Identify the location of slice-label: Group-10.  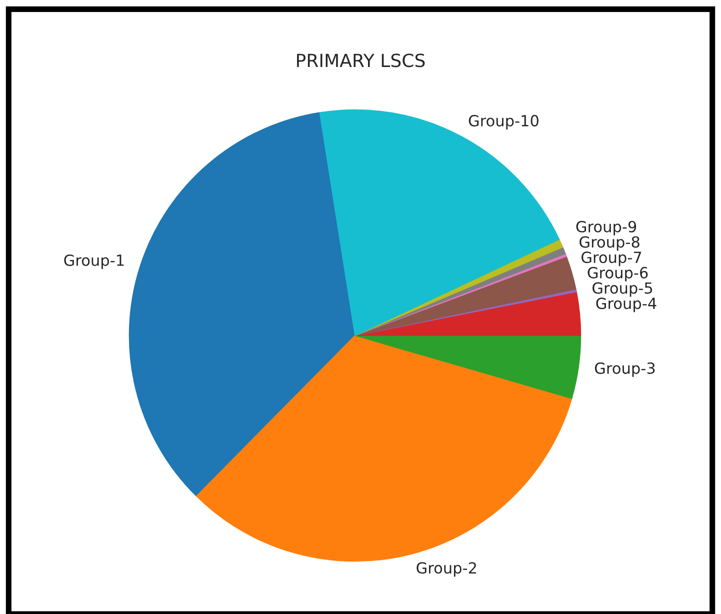
(503, 122).